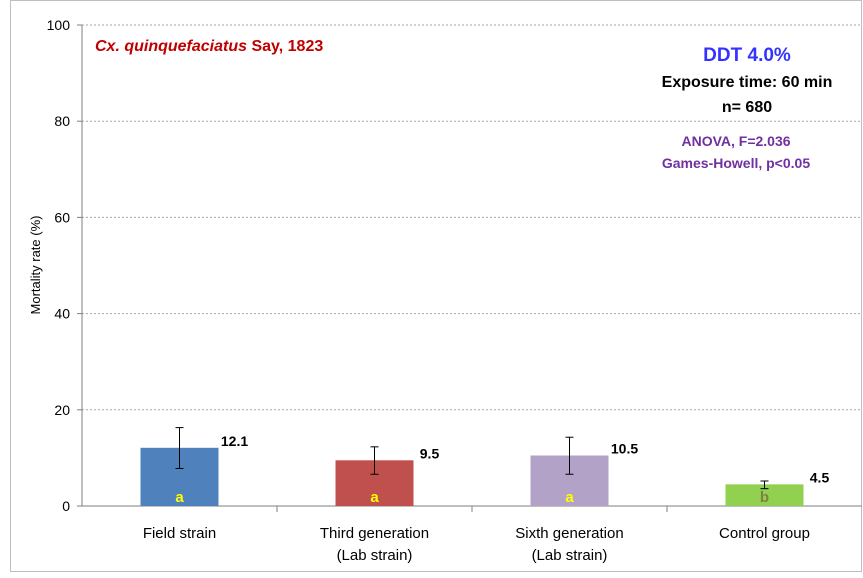 The width and height of the screenshot is (863, 578). Describe the element at coordinates (374, 497) in the screenshot. I see `significance-letter-1: a` at that location.